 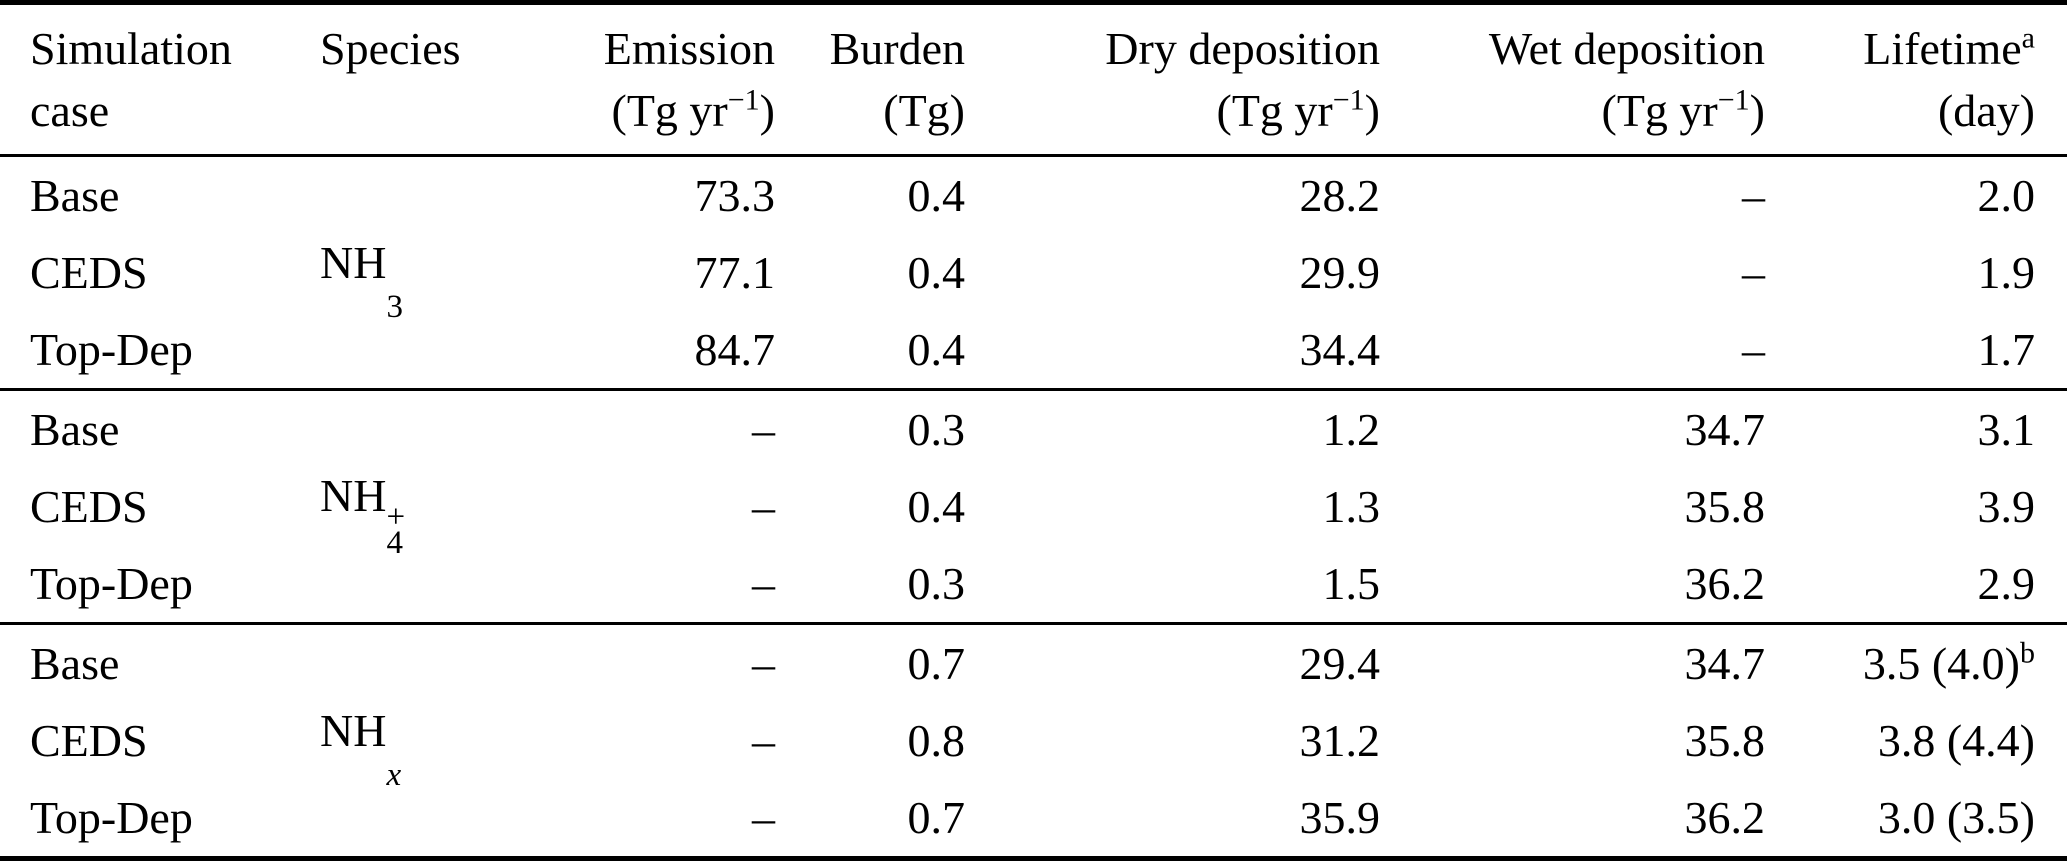 I want to click on chem-stack: +4, so click(x=395, y=531).